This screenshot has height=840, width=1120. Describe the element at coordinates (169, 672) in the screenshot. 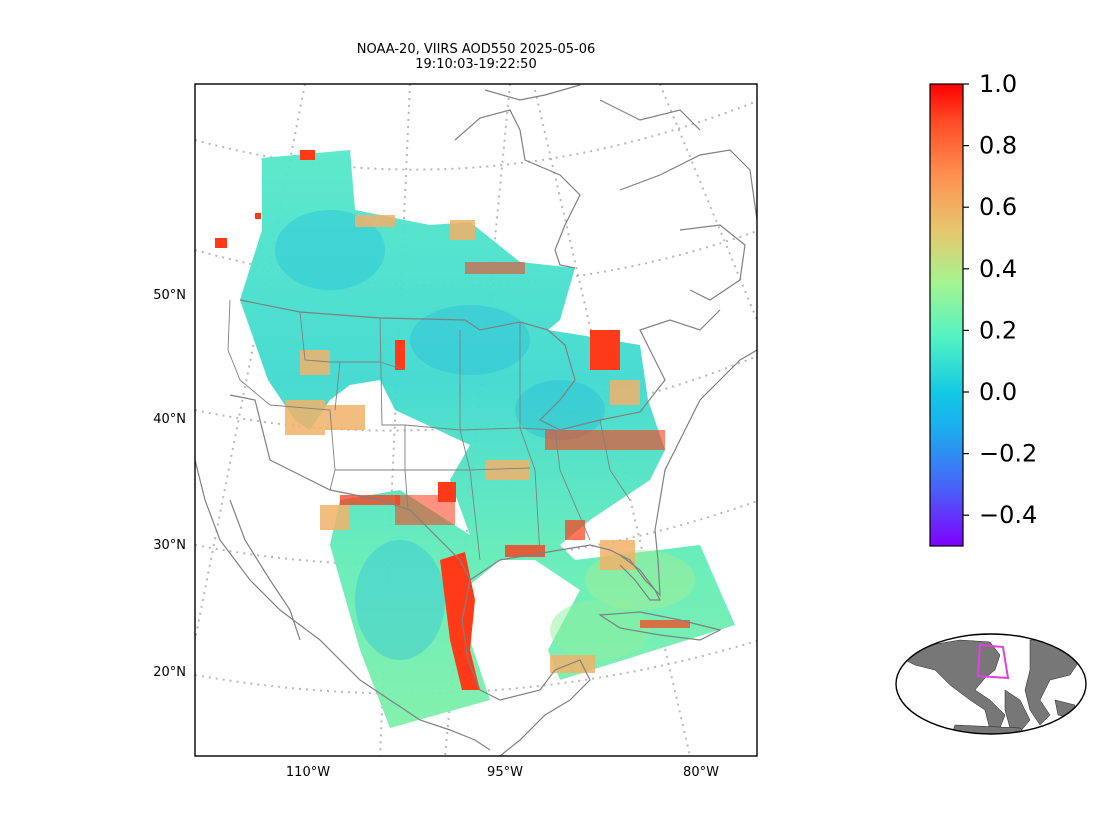

I see `lat-label-20: 20°N` at that location.